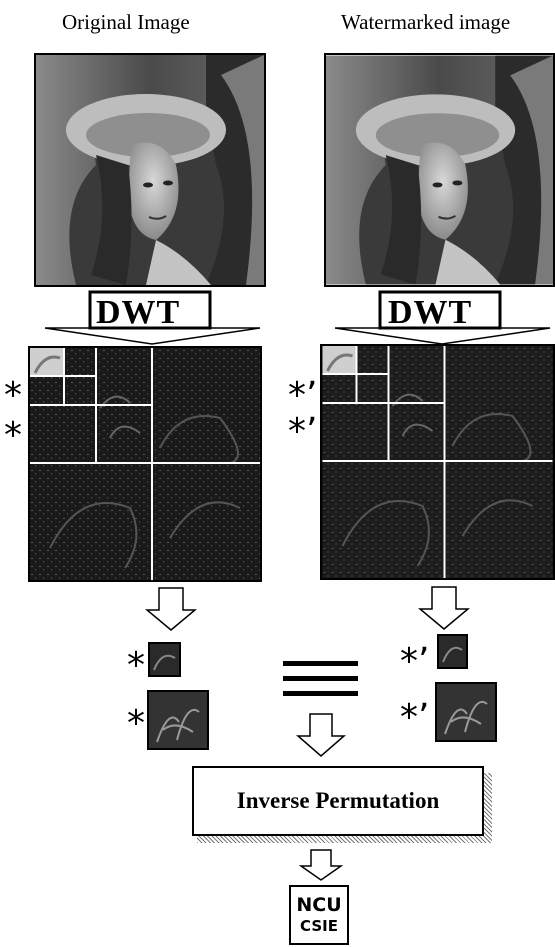 This screenshot has height=947, width=555. Describe the element at coordinates (319, 926) in the screenshot. I see `logo-line-csie: CSIE` at that location.